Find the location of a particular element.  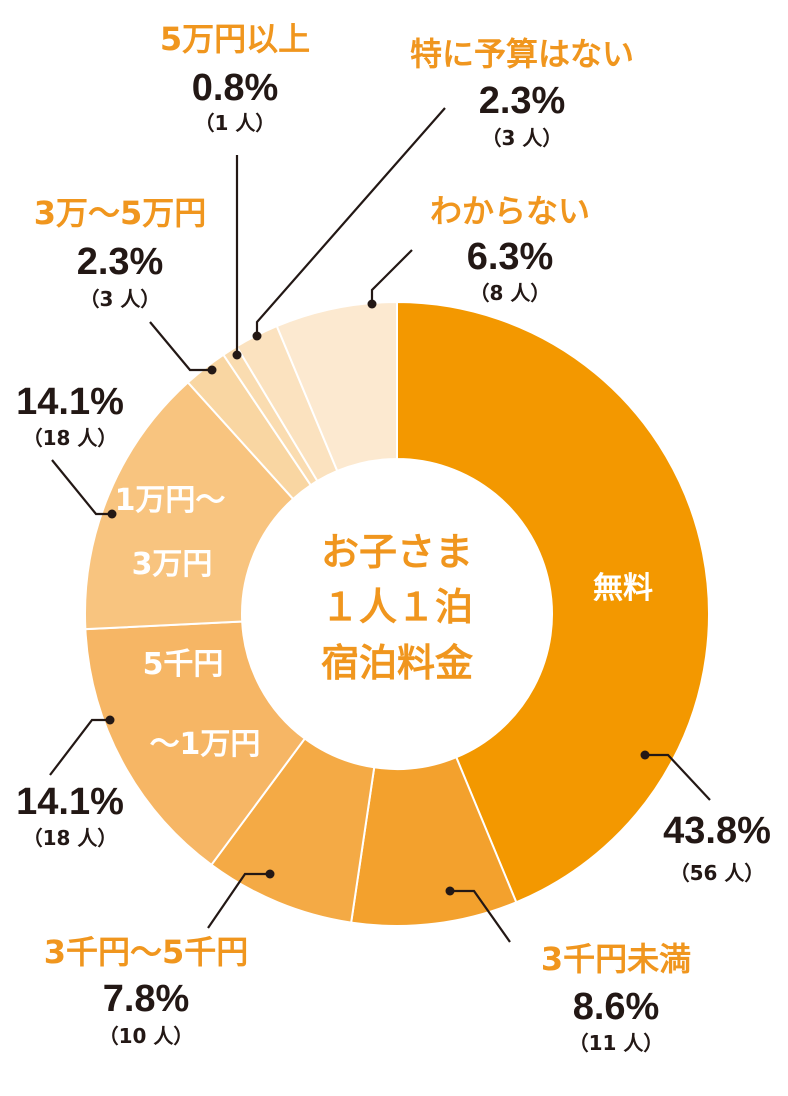

slice-2-name-label: 3千円未満 is located at coordinates (616, 959).